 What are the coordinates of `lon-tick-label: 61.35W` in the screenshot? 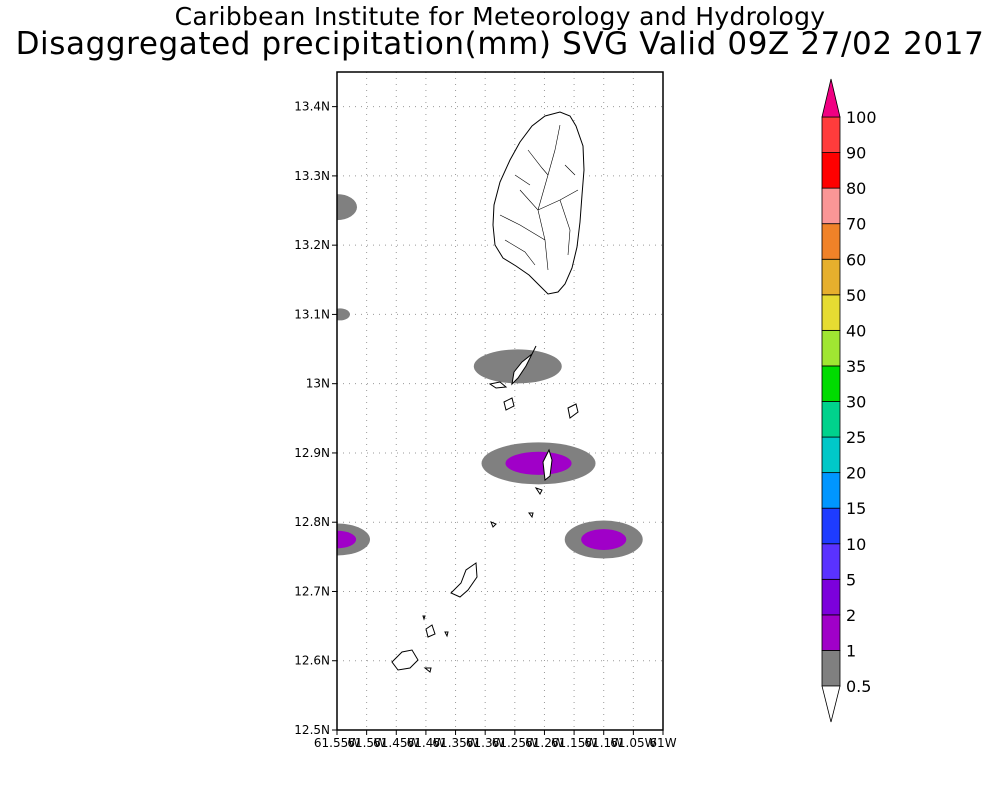 It's located at (455, 743).